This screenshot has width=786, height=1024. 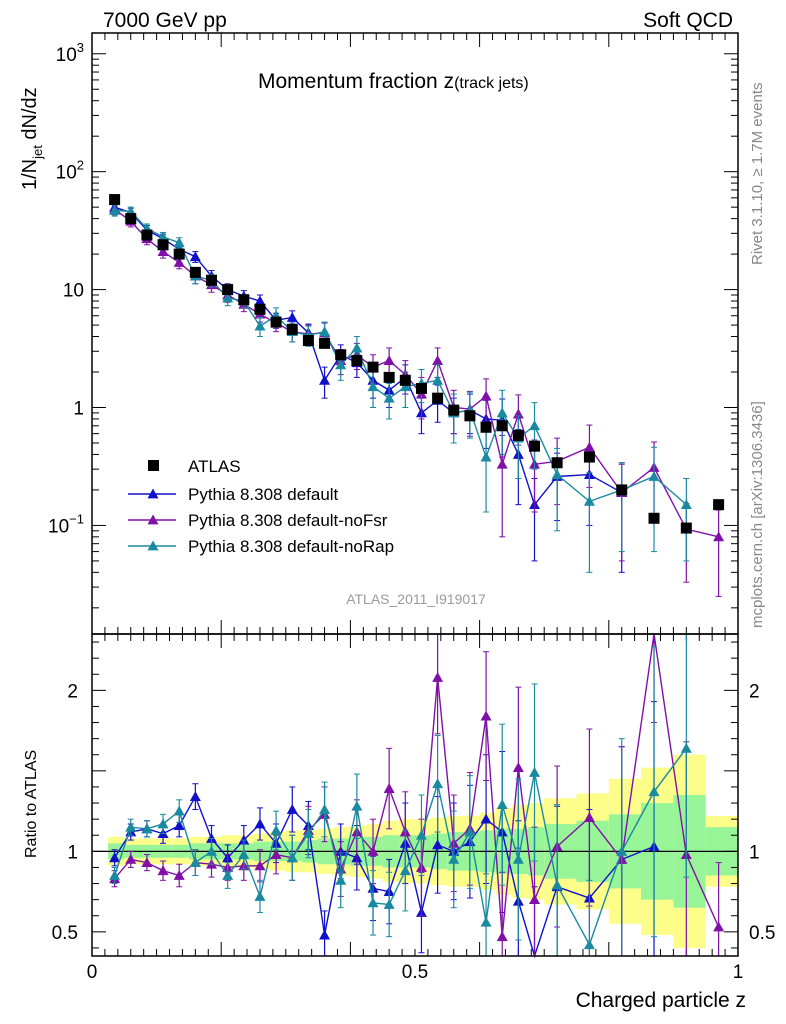 What do you see at coordinates (80, 47) in the screenshot?
I see `y-tick-label-exponent: 3` at bounding box center [80, 47].